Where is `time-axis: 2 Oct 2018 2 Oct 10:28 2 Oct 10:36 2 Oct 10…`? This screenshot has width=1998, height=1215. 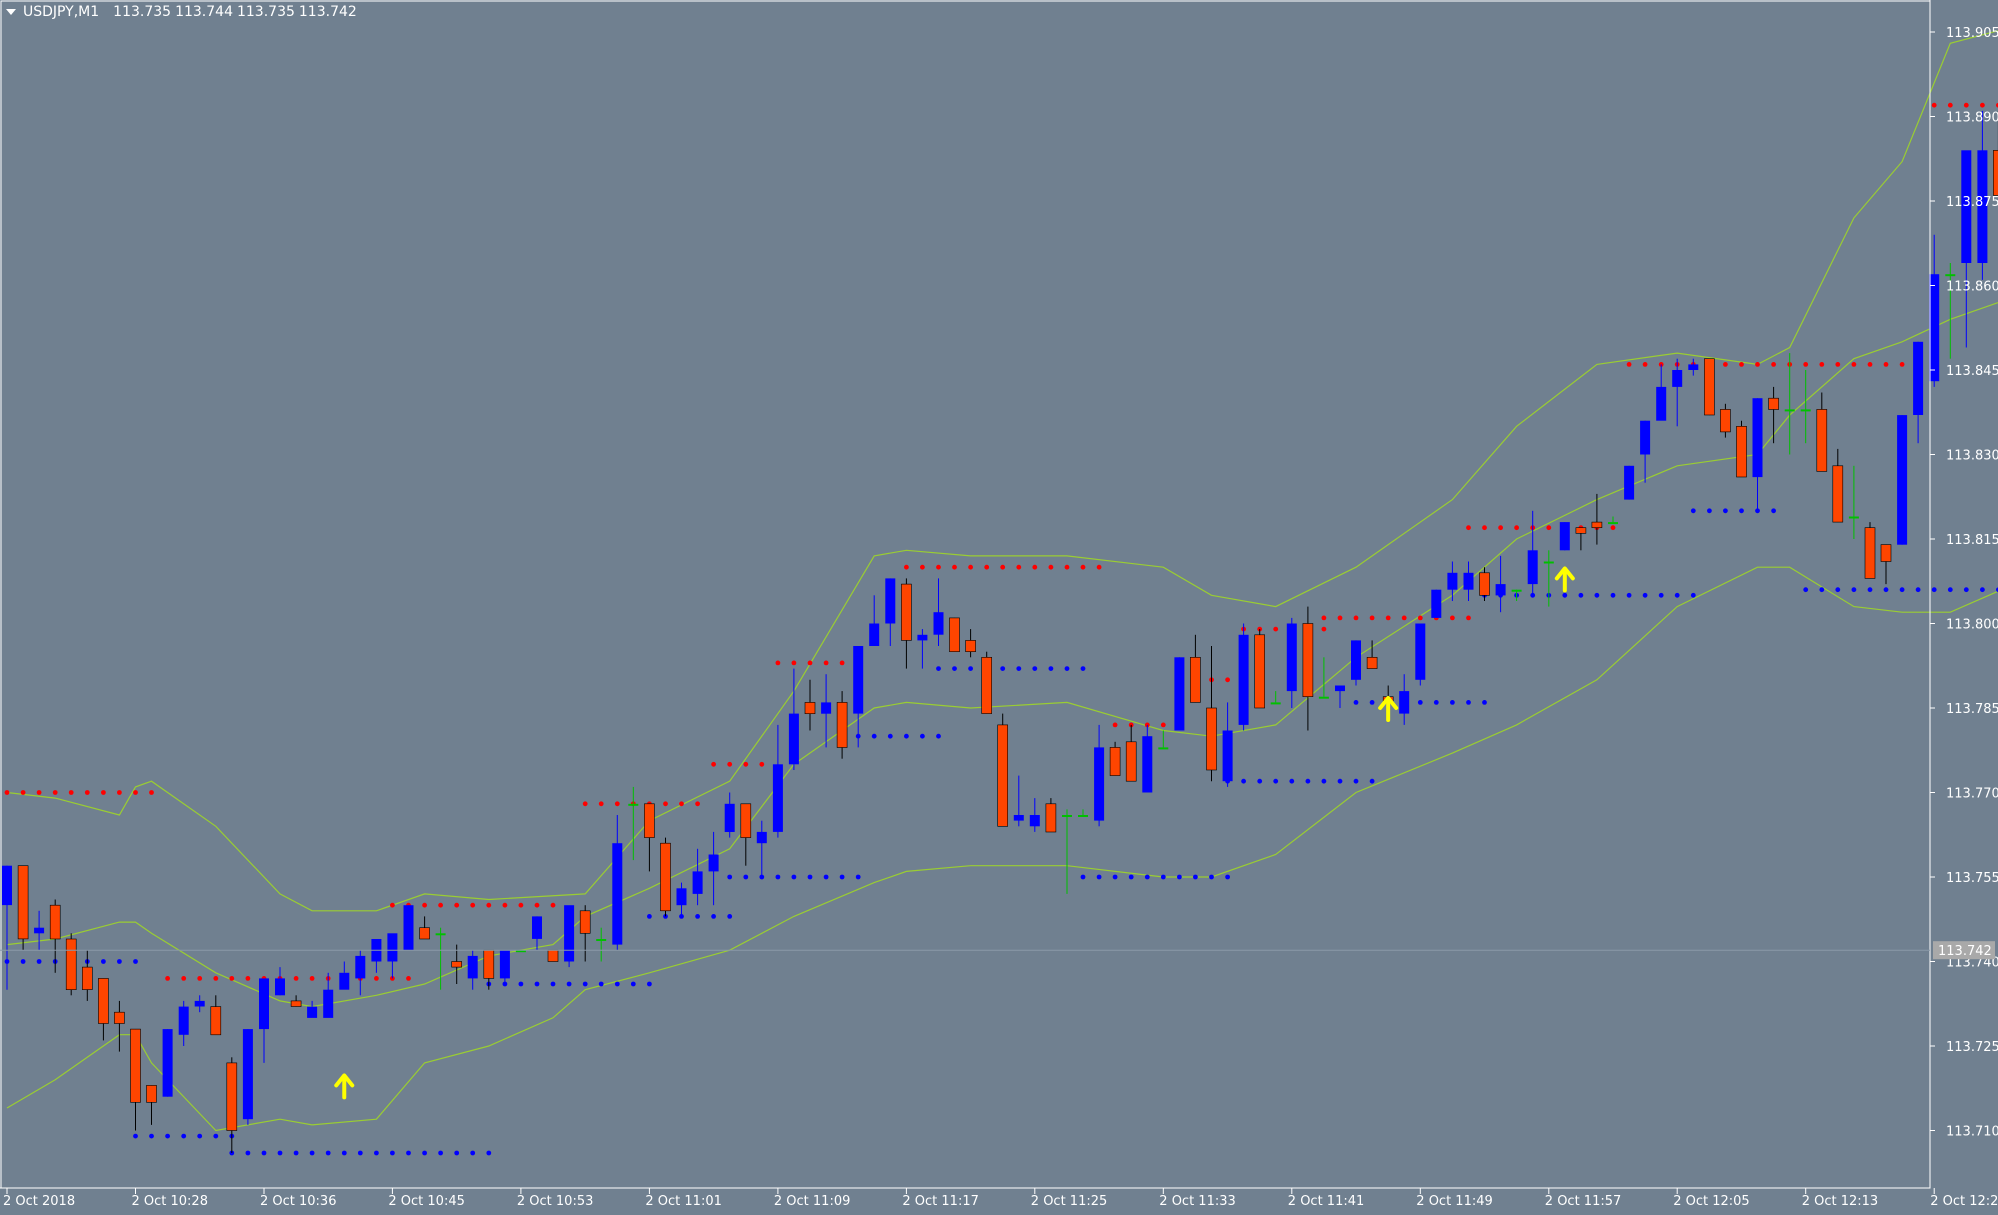 time-axis: 2 Oct 2018 2 Oct 10:28 2 Oct 10:36 2 Oct 10… is located at coordinates (999, 1198).